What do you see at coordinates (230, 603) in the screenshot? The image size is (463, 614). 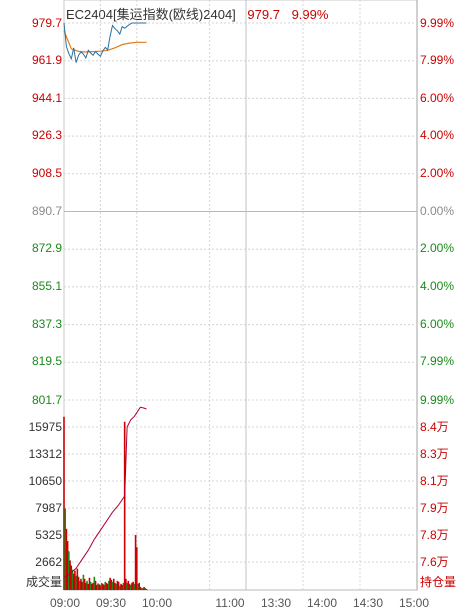 I see `time-label: 11:00` at bounding box center [230, 603].